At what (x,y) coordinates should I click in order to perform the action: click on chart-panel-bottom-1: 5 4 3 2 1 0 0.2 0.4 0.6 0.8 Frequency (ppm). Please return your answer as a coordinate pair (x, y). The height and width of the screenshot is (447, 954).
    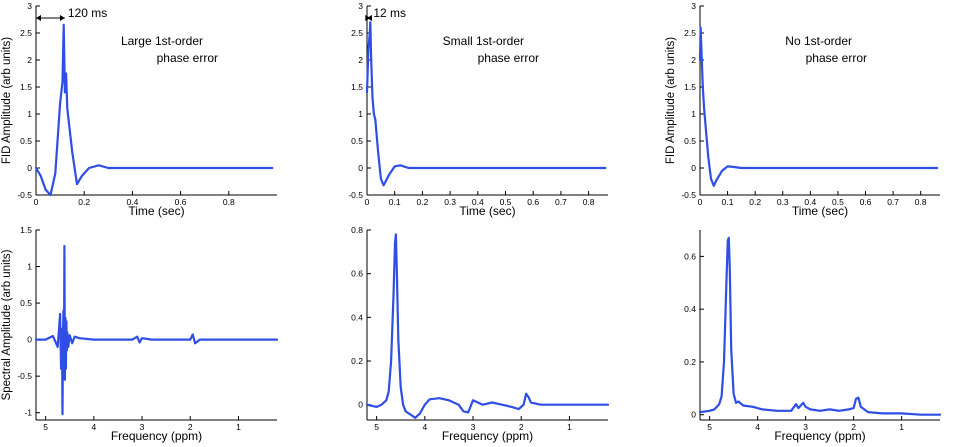
    Looking at the image, I should click on (480, 334).